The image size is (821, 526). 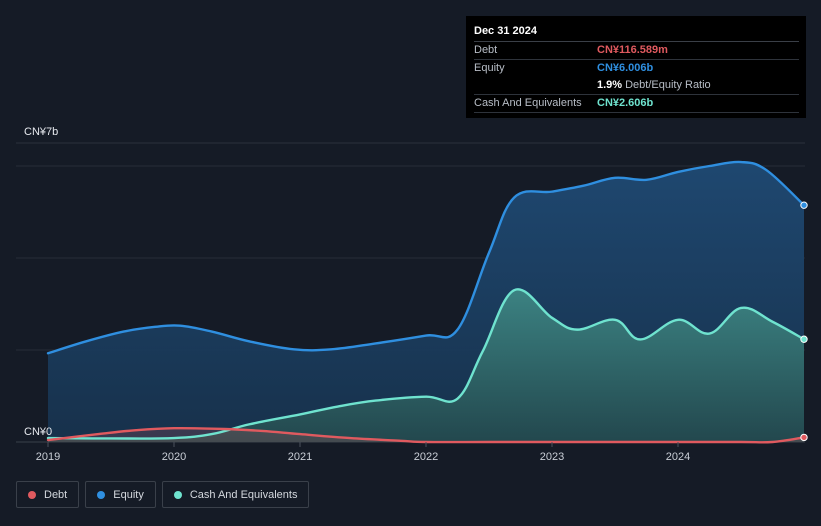 I want to click on tooltip-debt-label: Debt, so click(x=486, y=50).